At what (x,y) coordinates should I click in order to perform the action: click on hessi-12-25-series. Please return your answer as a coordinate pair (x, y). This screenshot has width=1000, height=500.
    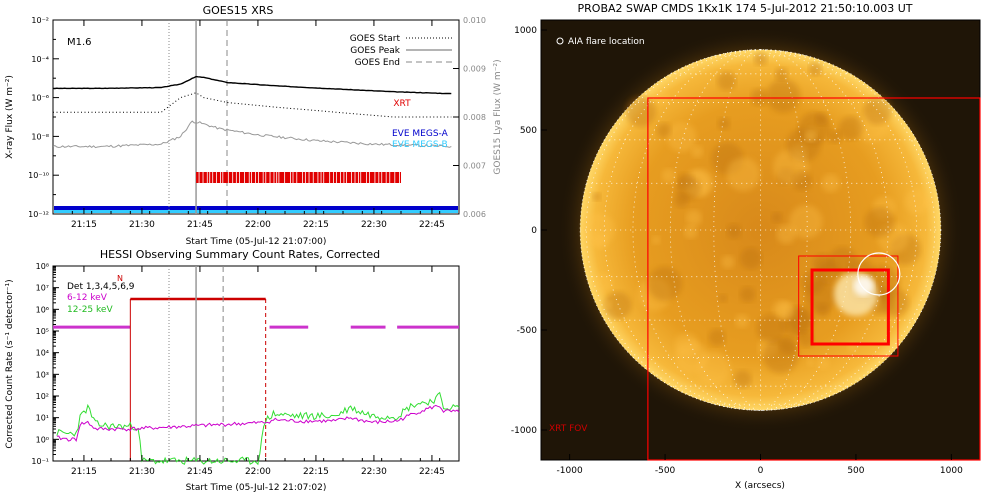
    Looking at the image, I should click on (258, 428).